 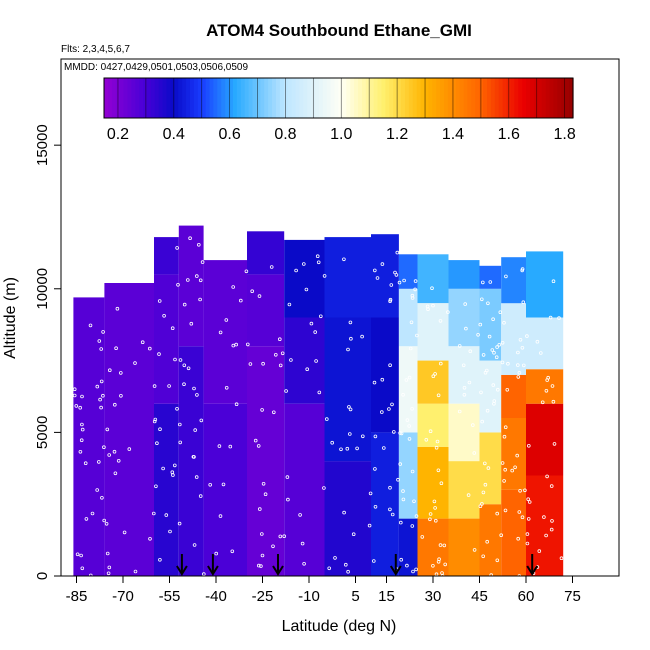 What do you see at coordinates (339, 626) in the screenshot?
I see `x-axis-label: Latitude (deg N)` at bounding box center [339, 626].